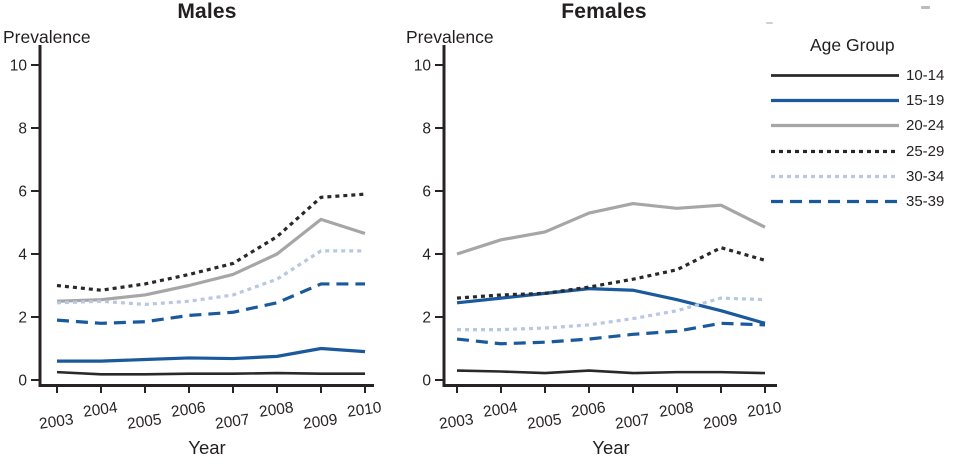 The width and height of the screenshot is (960, 467). I want to click on males-x-axis-label: Year, so click(207, 447).